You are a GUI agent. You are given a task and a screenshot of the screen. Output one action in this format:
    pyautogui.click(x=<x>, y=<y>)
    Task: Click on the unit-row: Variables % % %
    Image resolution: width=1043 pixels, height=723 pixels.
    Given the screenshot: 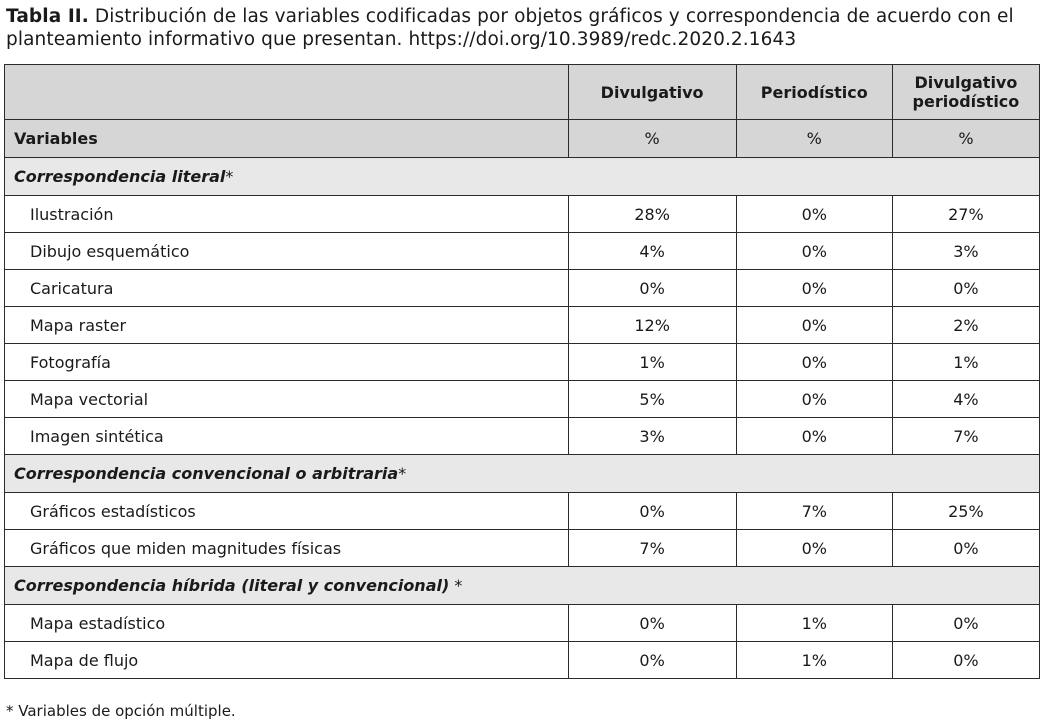 What is the action you would take?
    pyautogui.click(x=522, y=138)
    